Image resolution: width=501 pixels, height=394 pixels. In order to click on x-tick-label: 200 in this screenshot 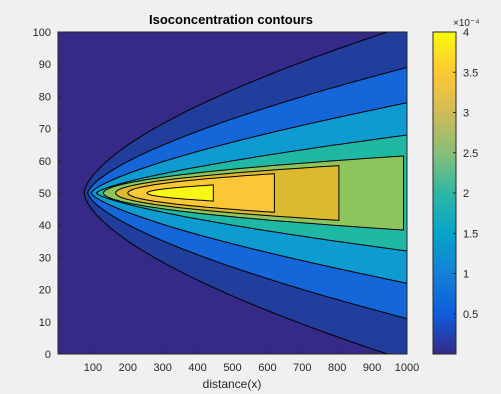, I will do `click(128, 368)`.